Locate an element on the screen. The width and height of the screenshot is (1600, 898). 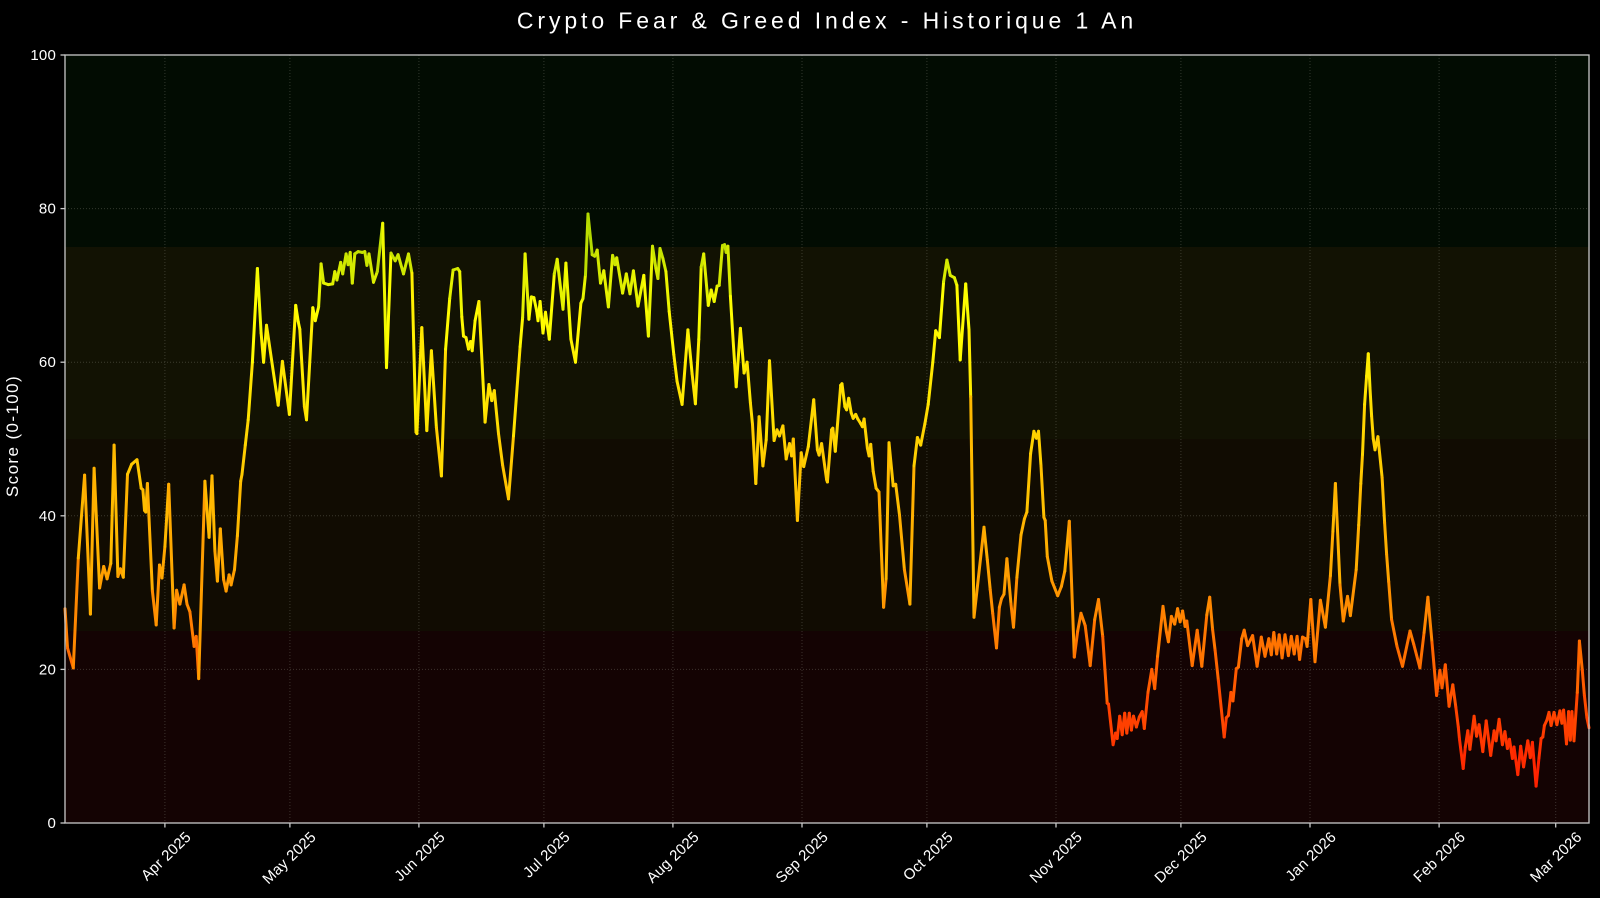
svg-text: 80 is located at coordinates (47, 209).